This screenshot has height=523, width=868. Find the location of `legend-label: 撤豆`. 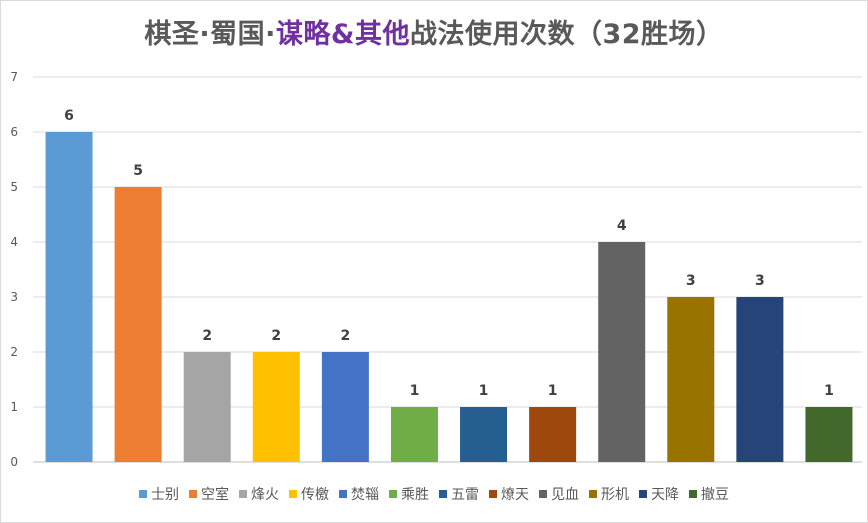

legend-label: 撤豆 is located at coordinates (715, 495).